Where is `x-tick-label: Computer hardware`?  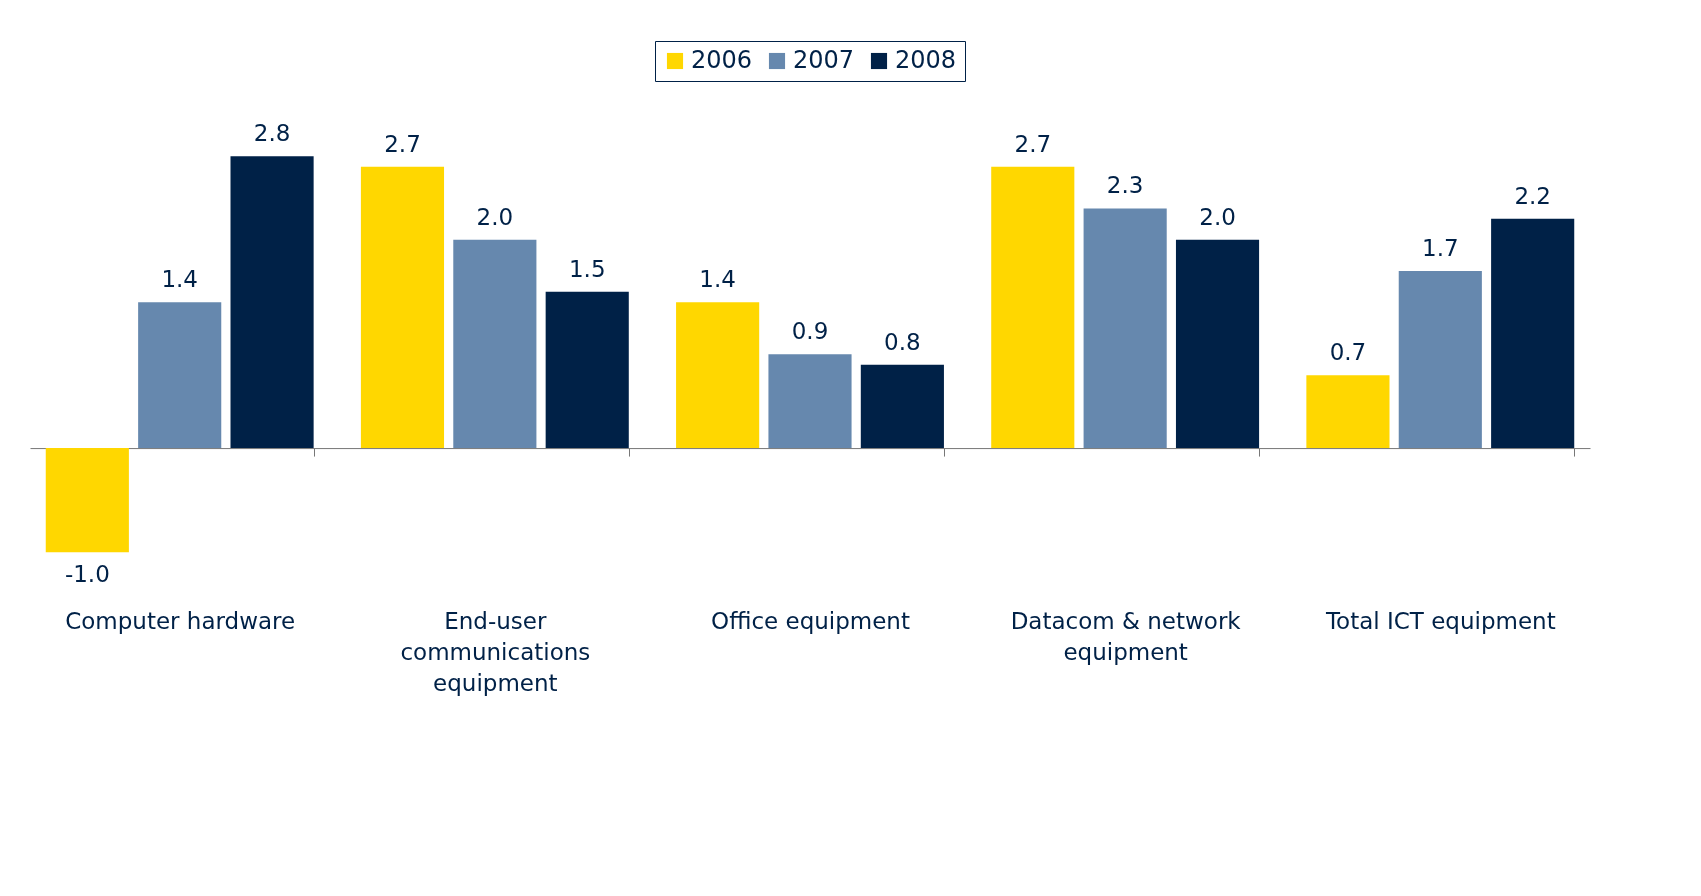
x-tick-label: Computer hardware is located at coordinates (180, 620).